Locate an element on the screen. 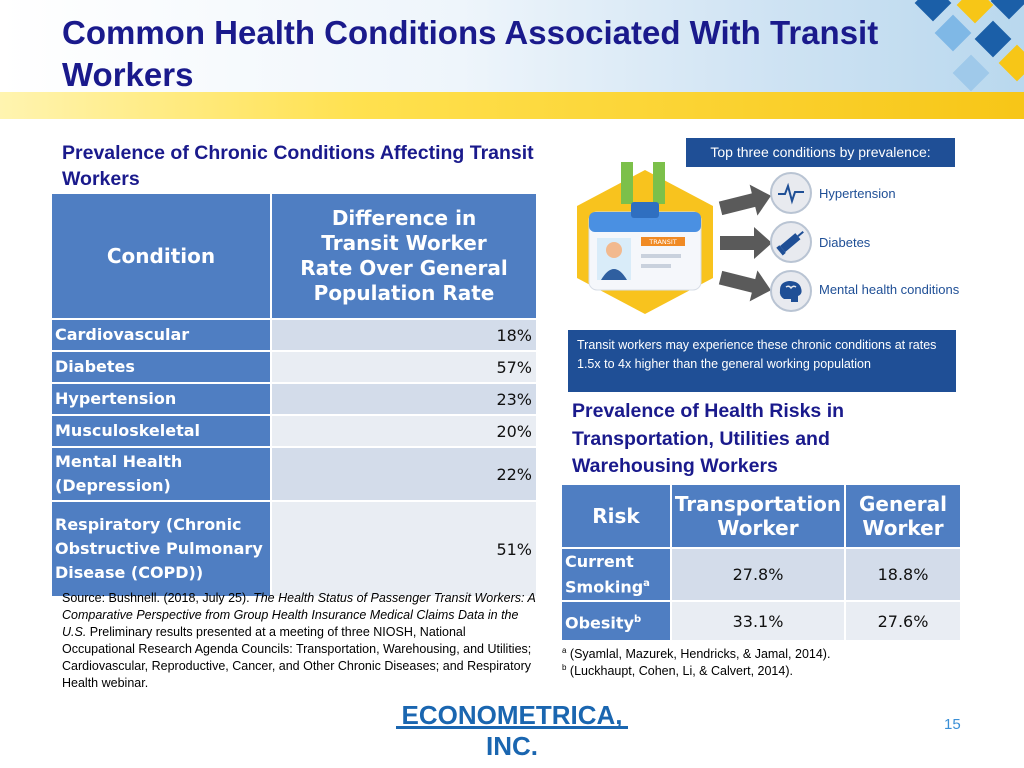  condition-cell: Mental Health (Depression) is located at coordinates (161, 474).